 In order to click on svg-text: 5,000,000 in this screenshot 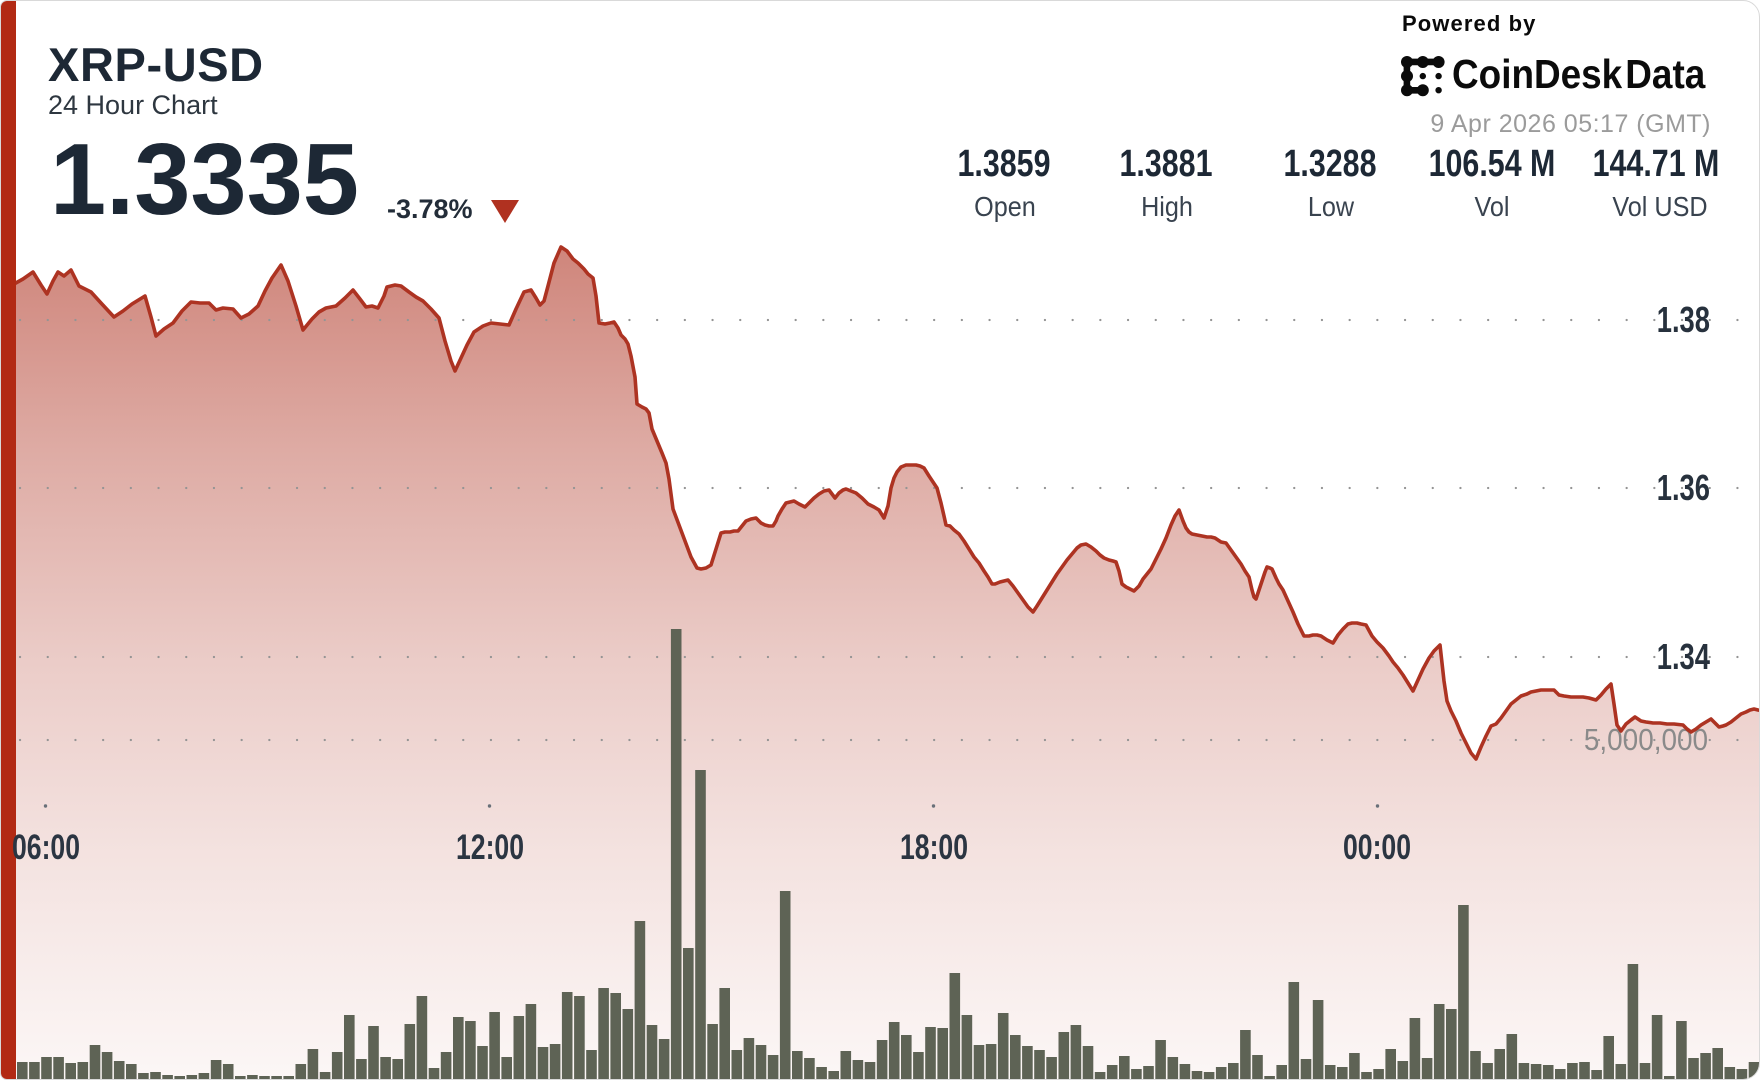, I will do `click(1646, 740)`.